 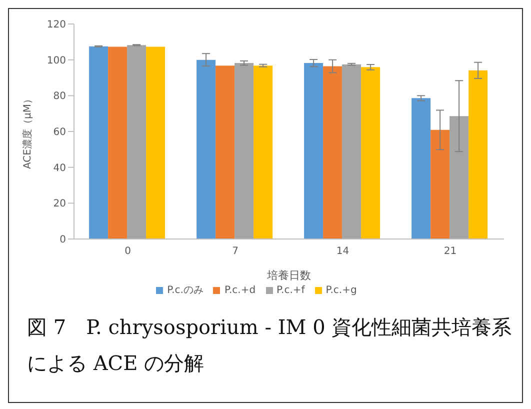 What do you see at coordinates (59, 204) in the screenshot?
I see `y-tick-label: 20` at bounding box center [59, 204].